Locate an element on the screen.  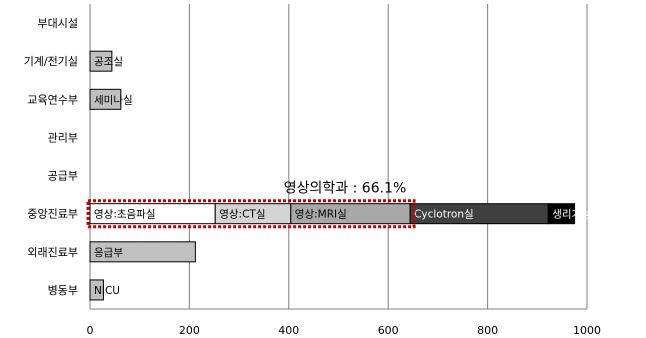
annotations: 영상의학과 : 66.1% is located at coordinates (251, 205).